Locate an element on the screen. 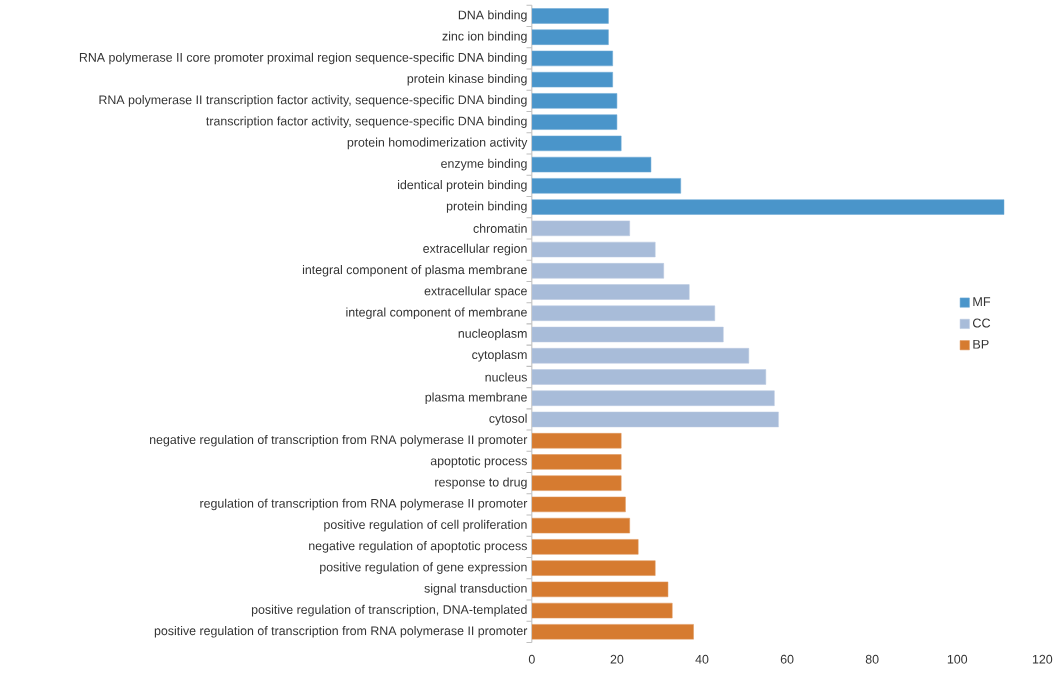 The width and height of the screenshot is (1053, 674). x-tick-label: 100 is located at coordinates (957, 659).